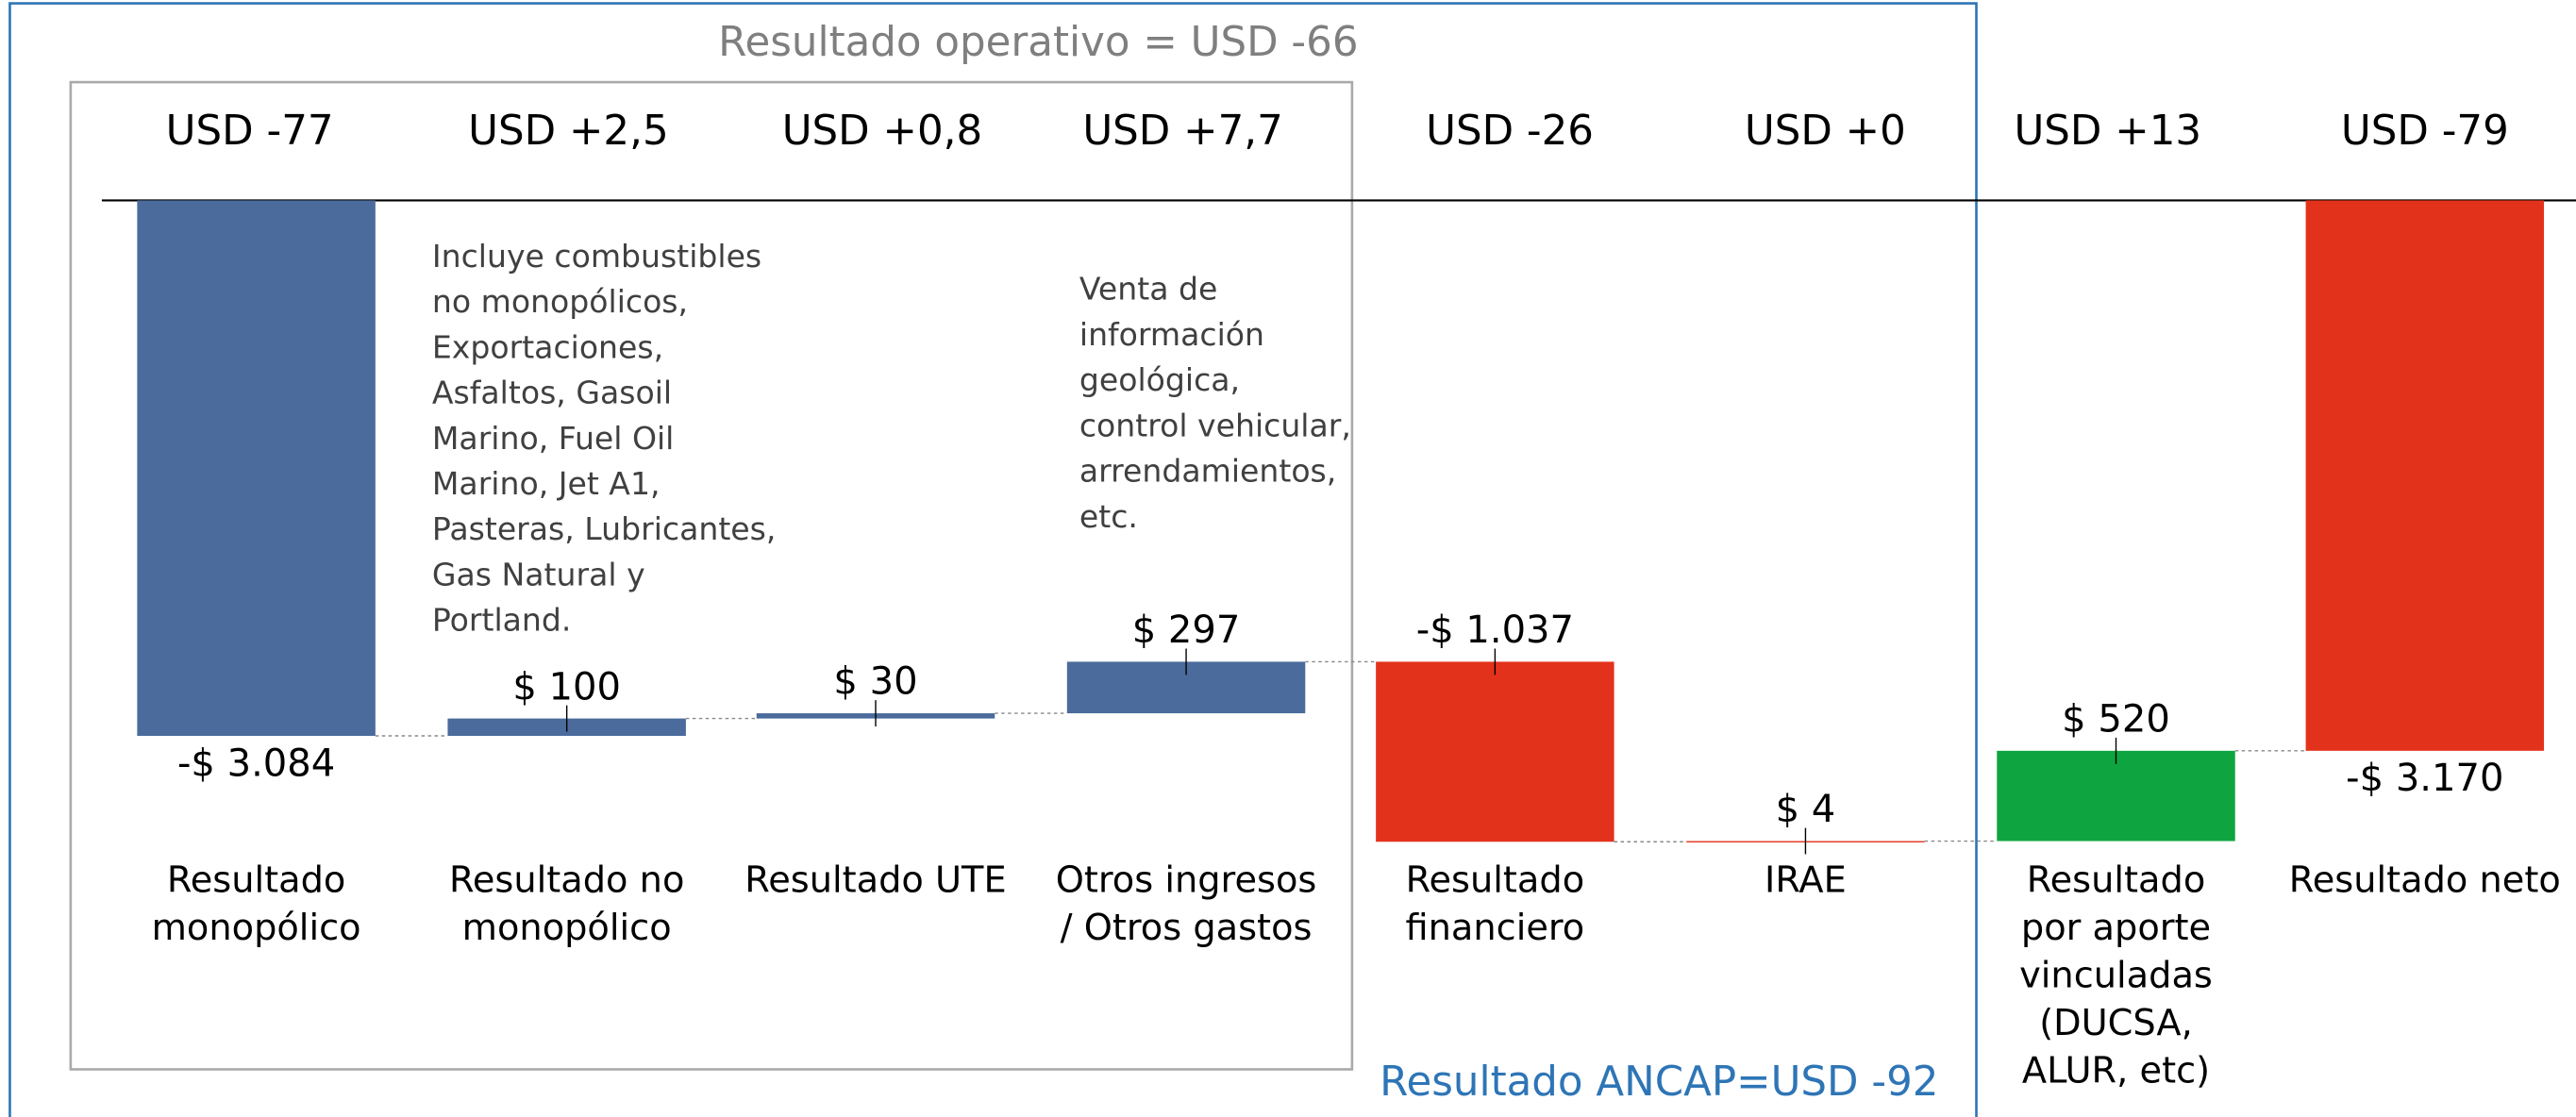 The image size is (2576, 1117). I want to click on category-label: IRAE, so click(1806, 880).